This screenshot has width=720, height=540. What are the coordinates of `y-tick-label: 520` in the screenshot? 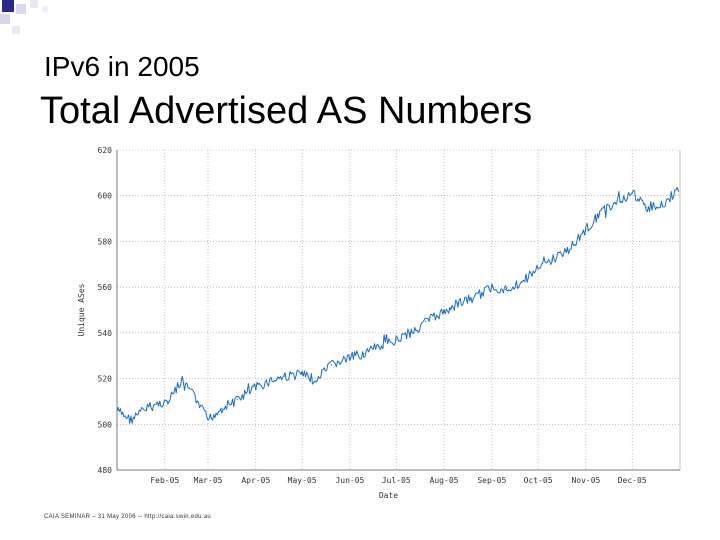 It's located at (105, 379).